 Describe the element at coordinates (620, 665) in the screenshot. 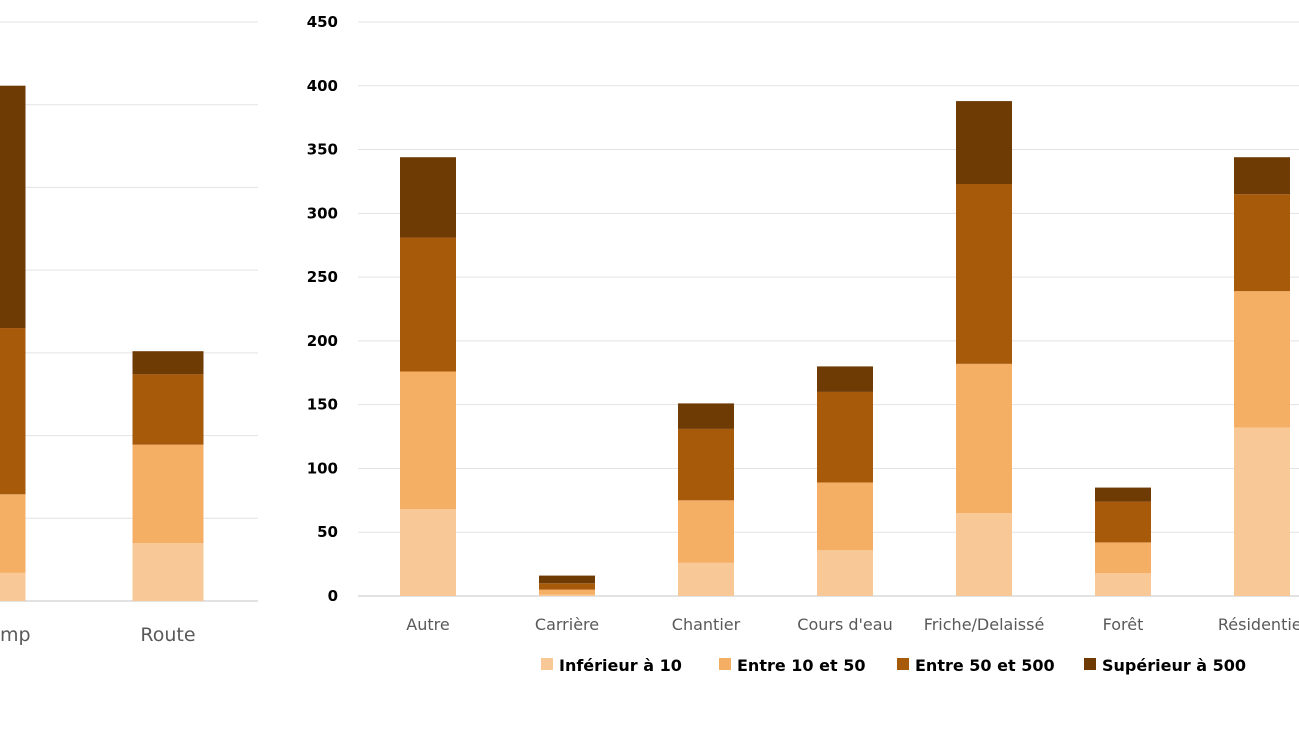

I see `legend-label: Inférieur à 10` at that location.